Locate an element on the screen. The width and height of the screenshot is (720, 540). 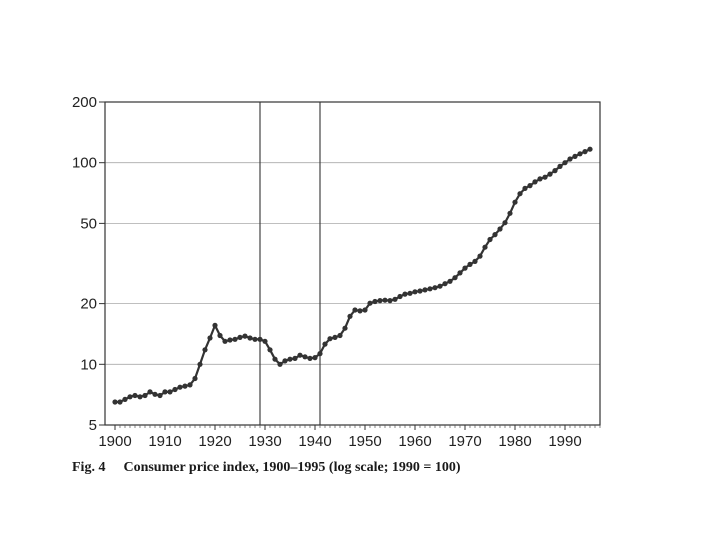
y-tick-label: 10 is located at coordinates (88, 364).